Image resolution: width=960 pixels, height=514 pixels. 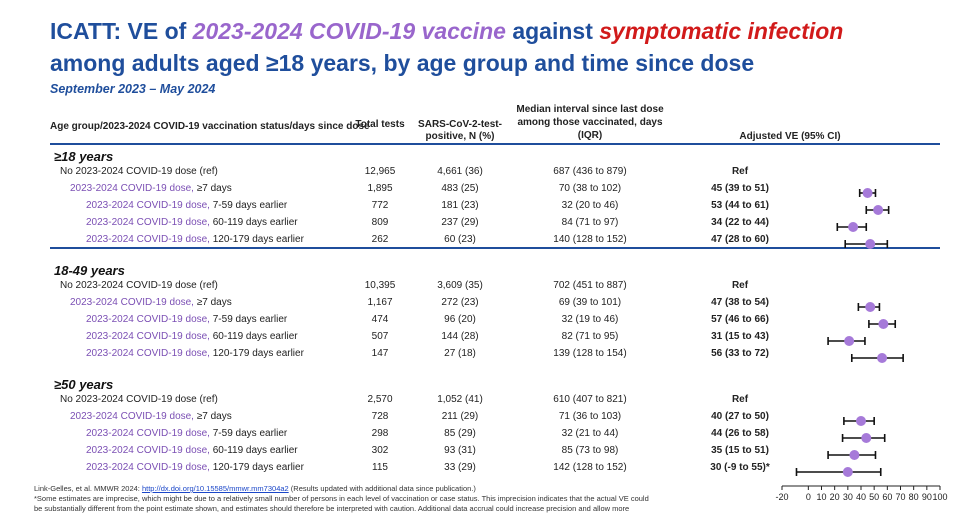 I want to click on x-tick-label: 60, so click(x=887, y=496).